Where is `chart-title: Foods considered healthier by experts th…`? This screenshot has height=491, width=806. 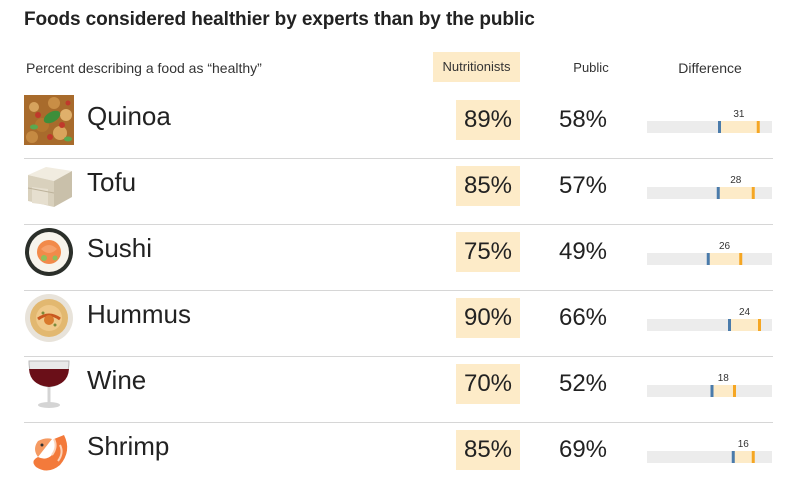
chart-title: Foods considered healthier by experts th… is located at coordinates (279, 19).